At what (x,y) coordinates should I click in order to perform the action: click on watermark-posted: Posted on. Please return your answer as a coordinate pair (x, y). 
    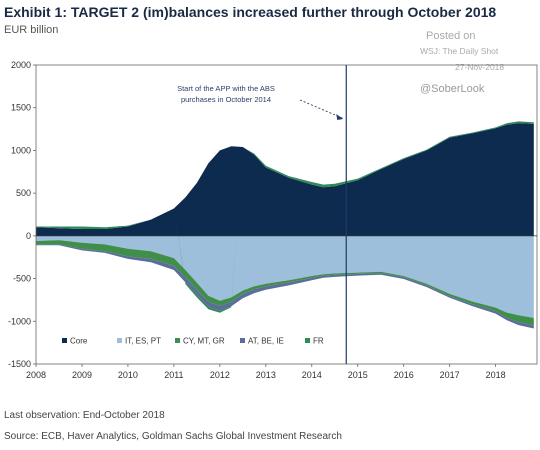
    Looking at the image, I should click on (451, 36).